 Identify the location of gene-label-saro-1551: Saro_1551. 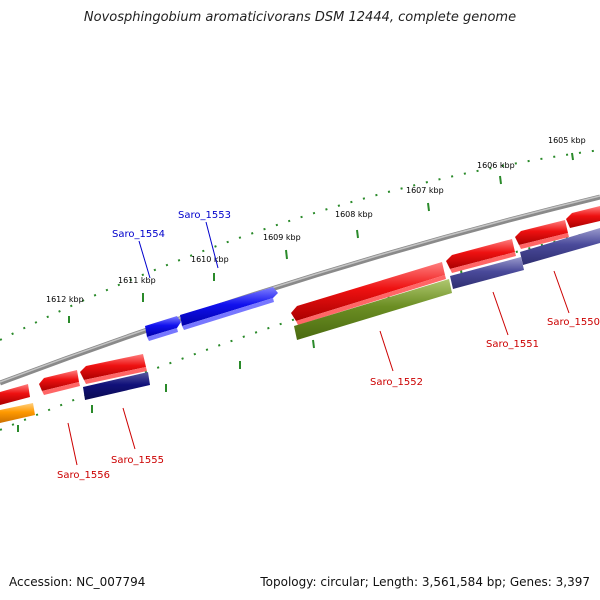
(512, 344).